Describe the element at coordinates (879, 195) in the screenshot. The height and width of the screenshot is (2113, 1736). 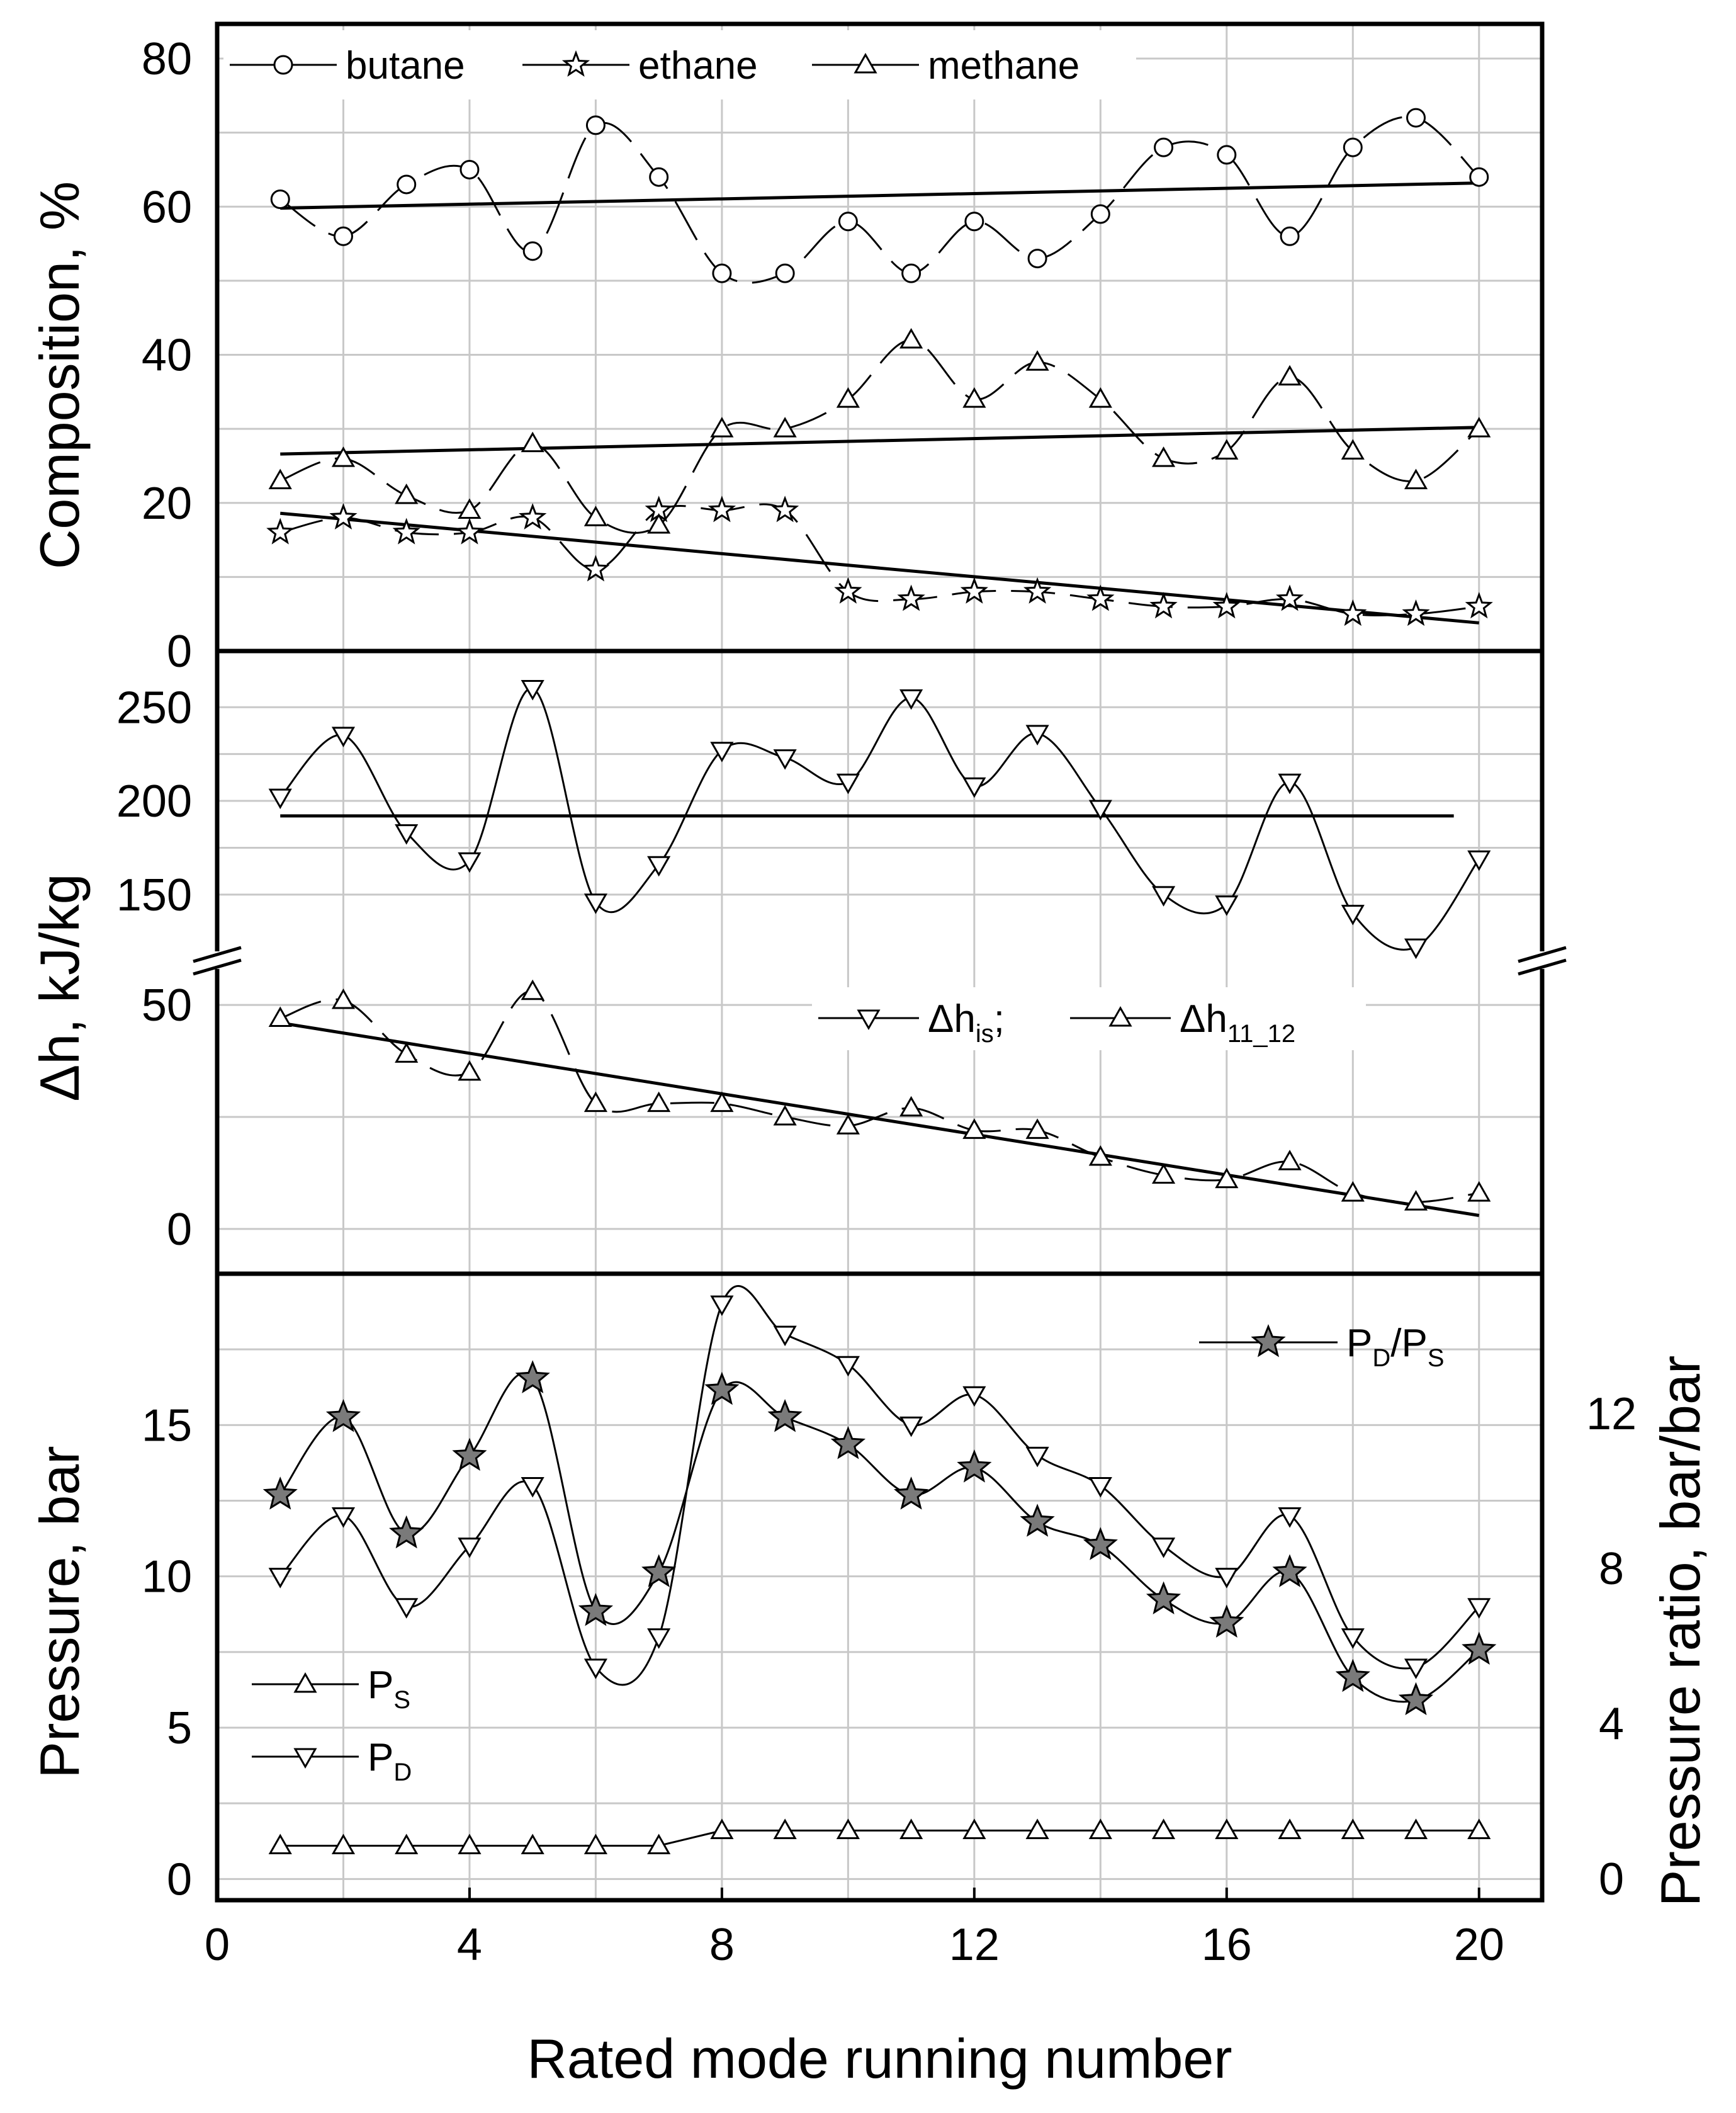
I see `butane-trend-line` at that location.